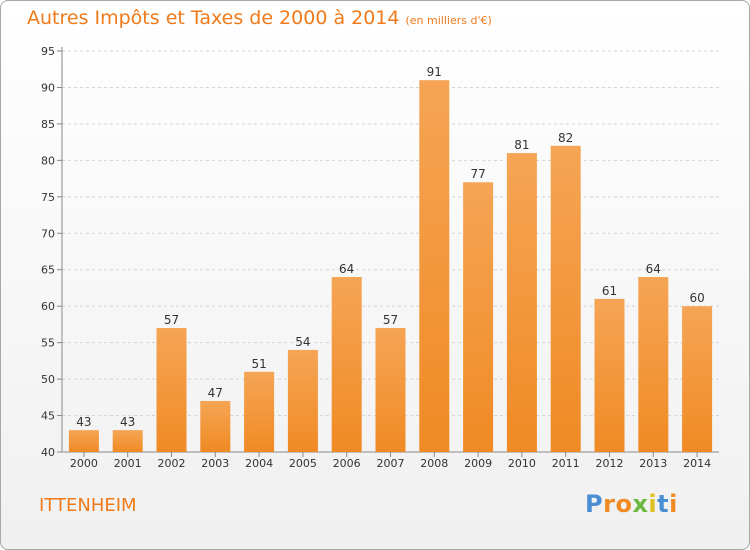  What do you see at coordinates (48, 197) in the screenshot?
I see `y-tick-label: 75` at bounding box center [48, 197].